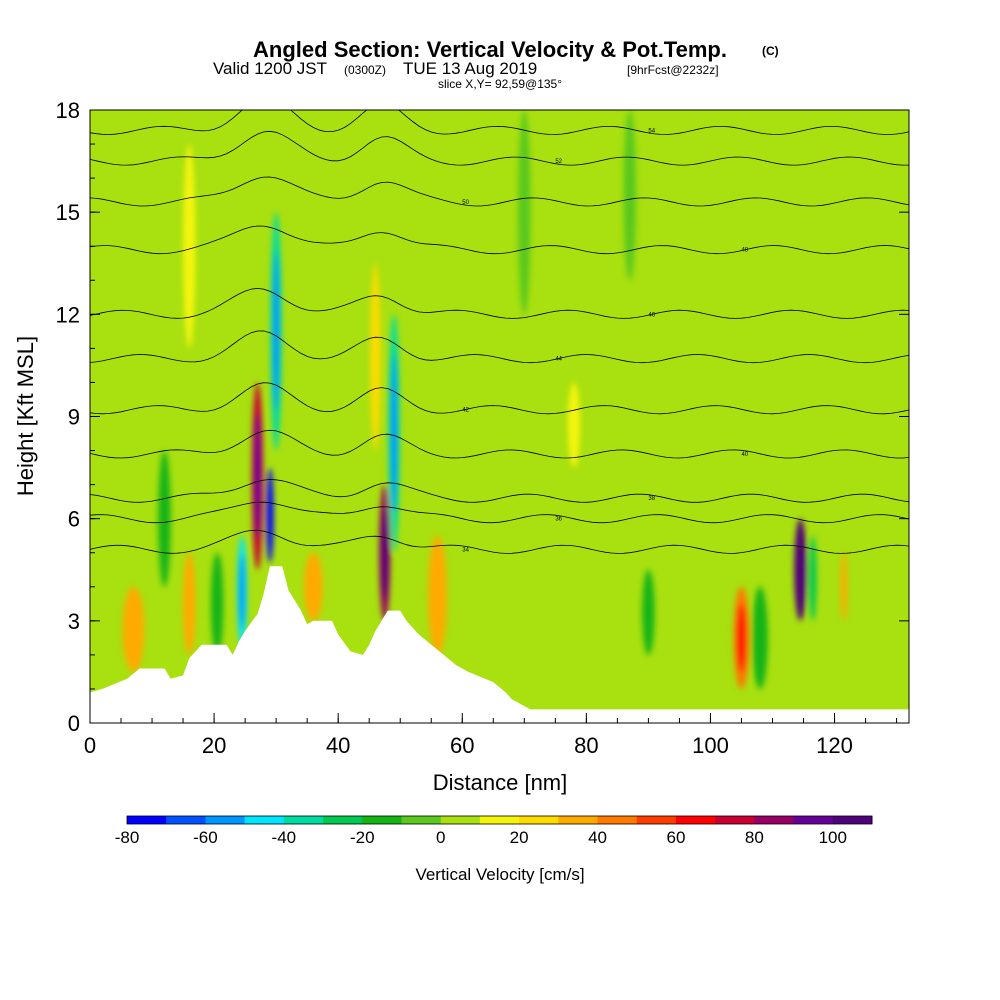 Image resolution: width=1000 pixels, height=1000 pixels. I want to click on colorbar-label: Vertical Velocity [cm/s], so click(499, 874).